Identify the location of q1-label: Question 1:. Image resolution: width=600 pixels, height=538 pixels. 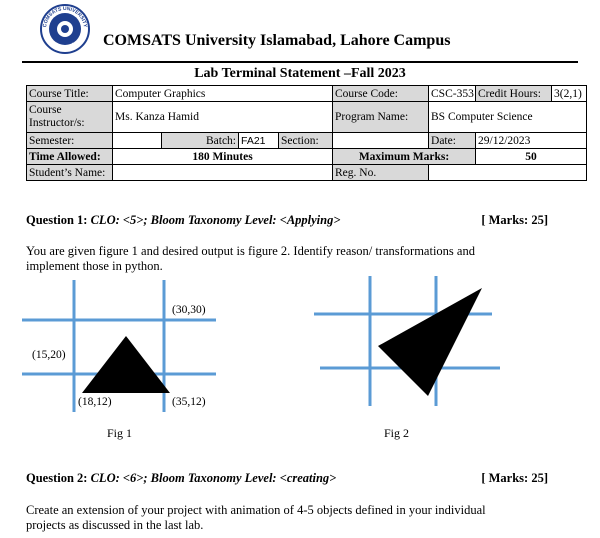
(57, 220).